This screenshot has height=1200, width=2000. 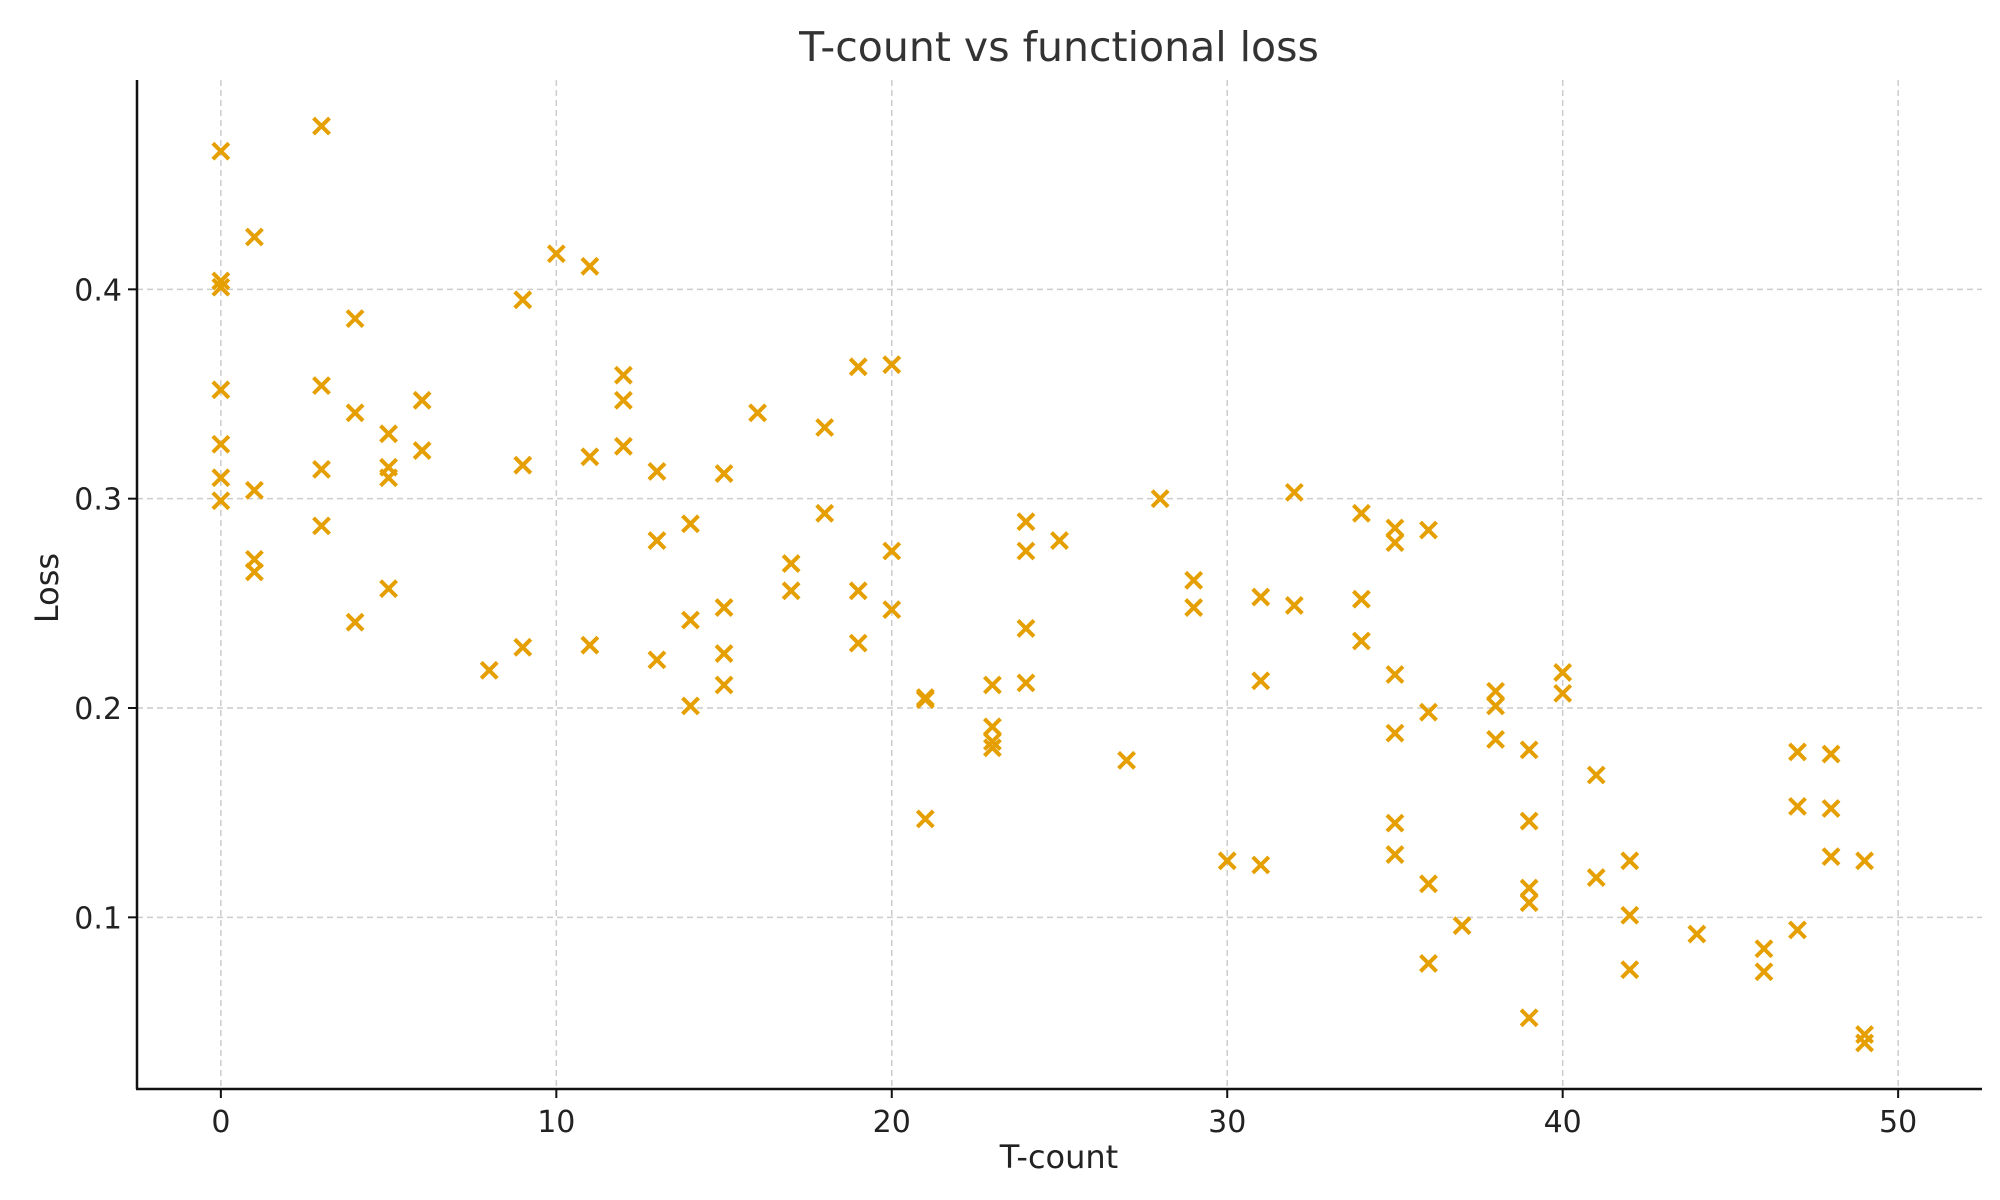 I want to click on x-tick-label: 40, so click(x=1563, y=1122).